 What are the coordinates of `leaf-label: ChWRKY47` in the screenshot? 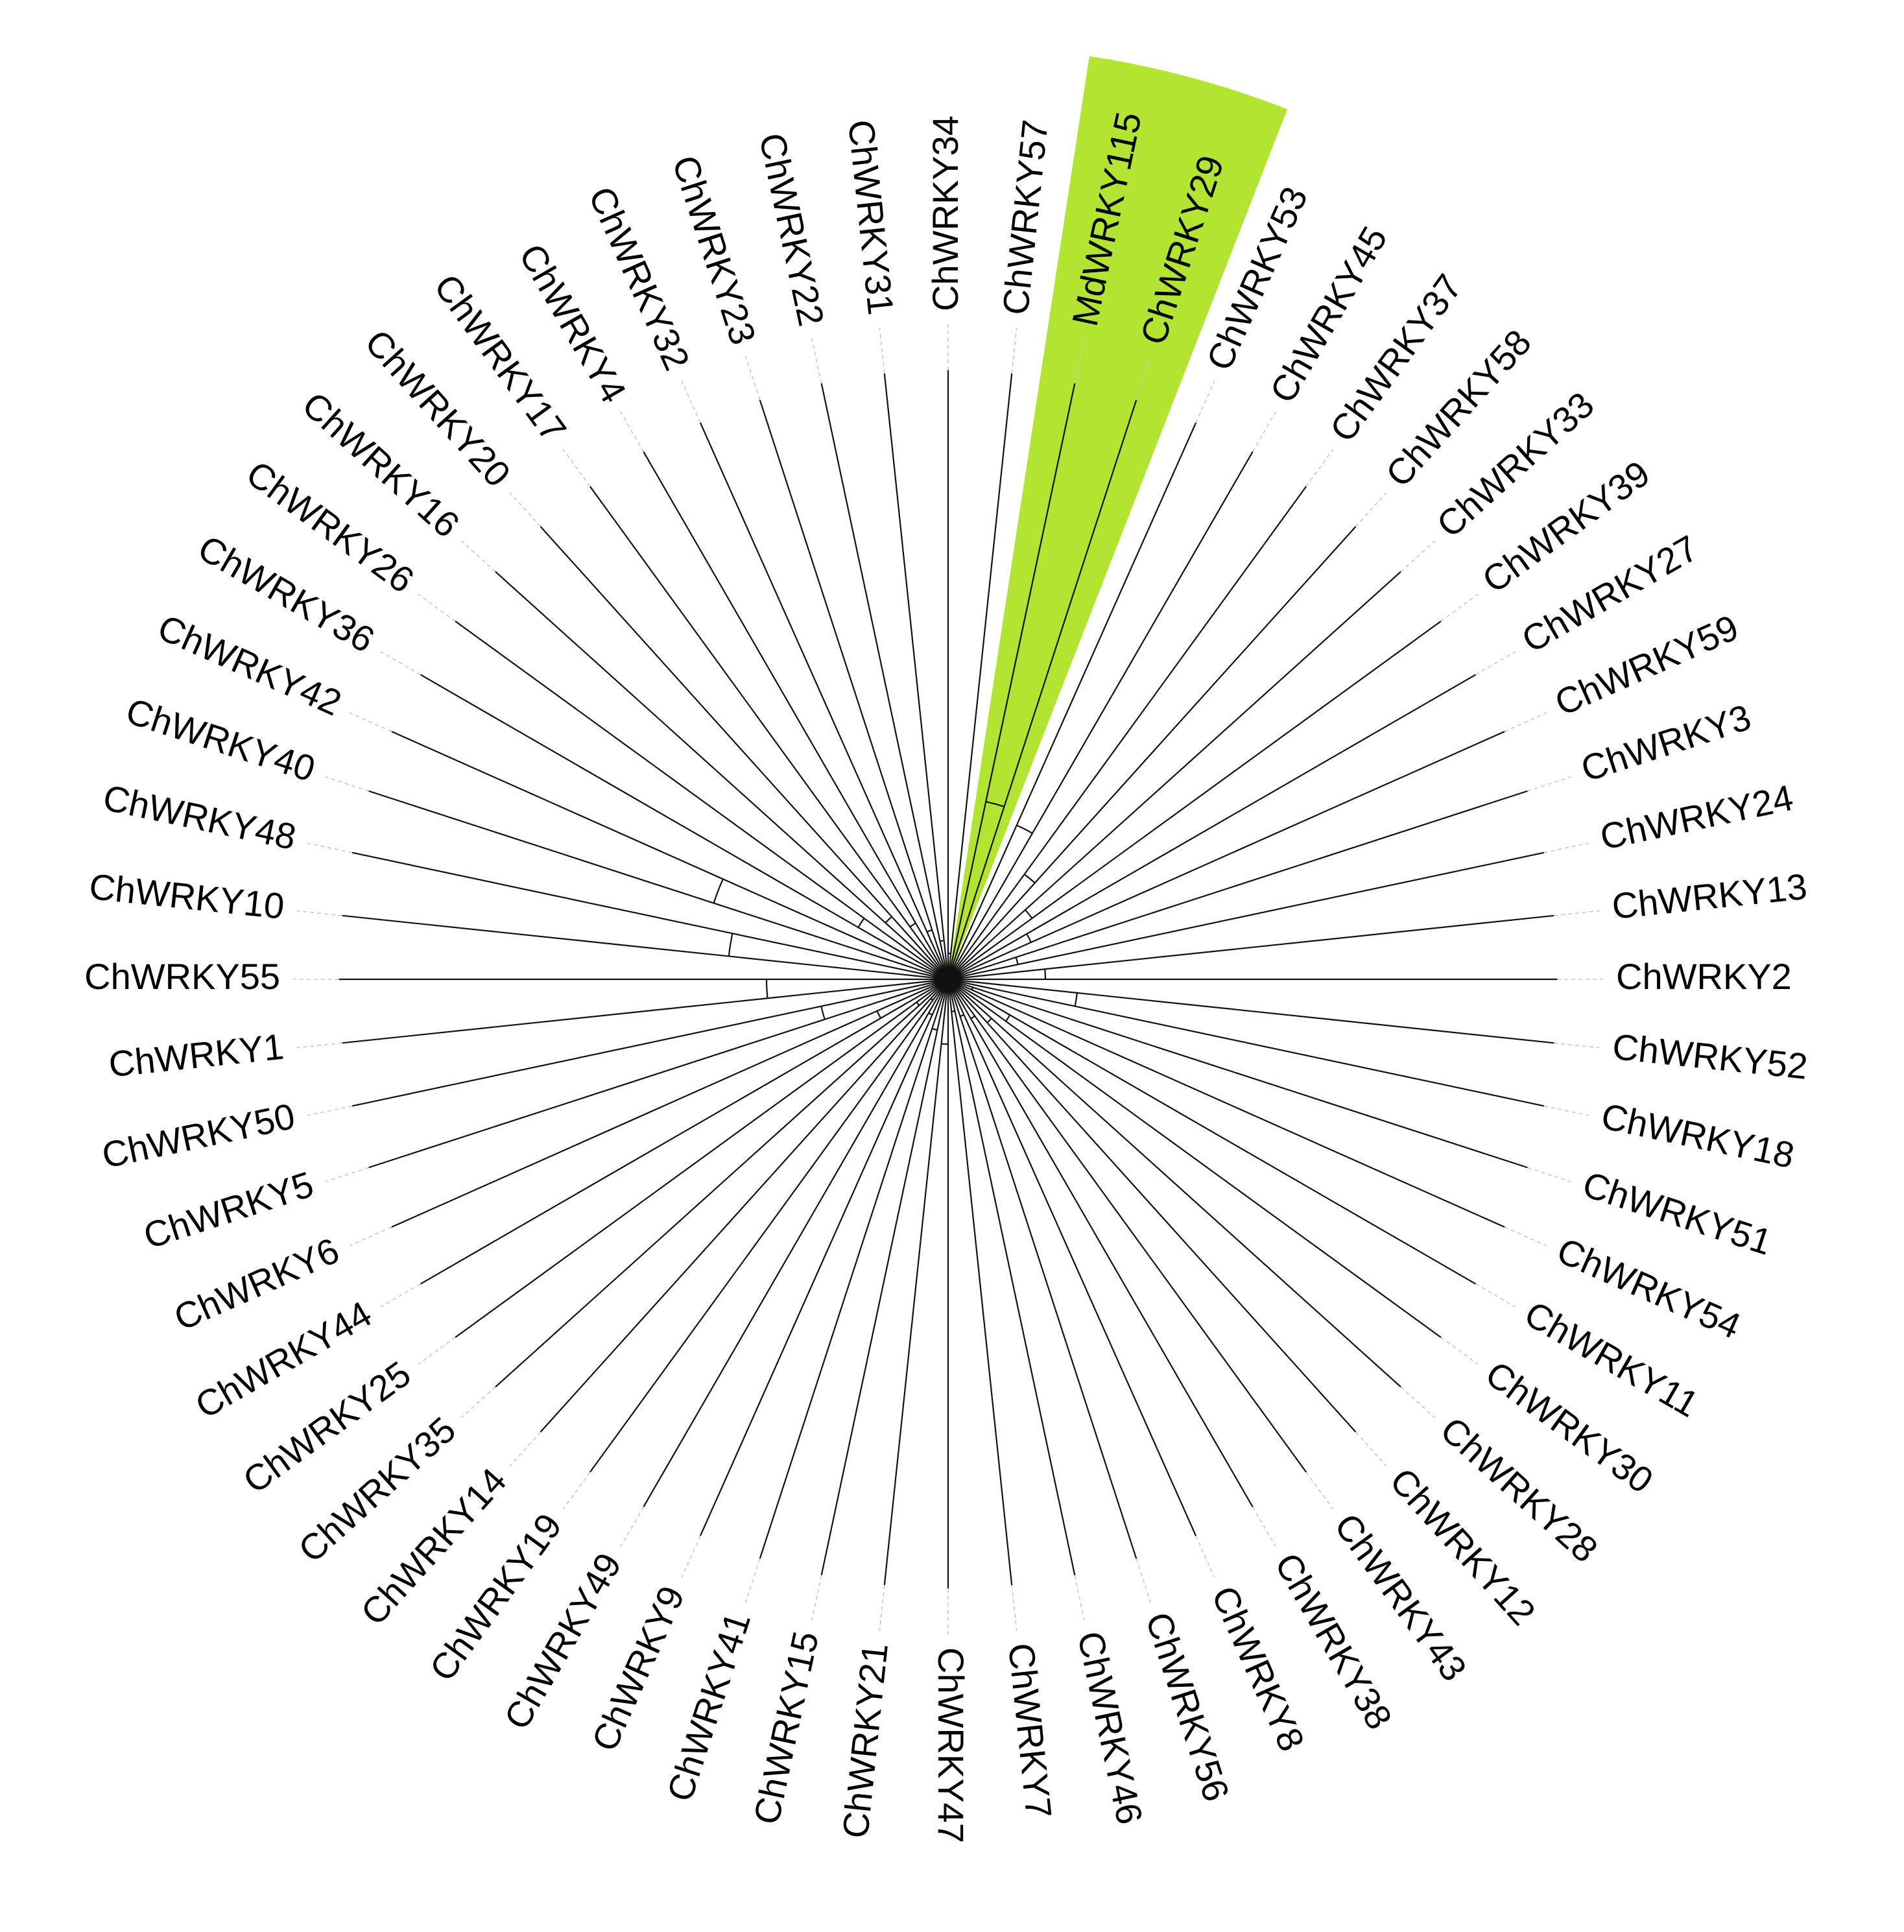 It's located at (951, 1745).